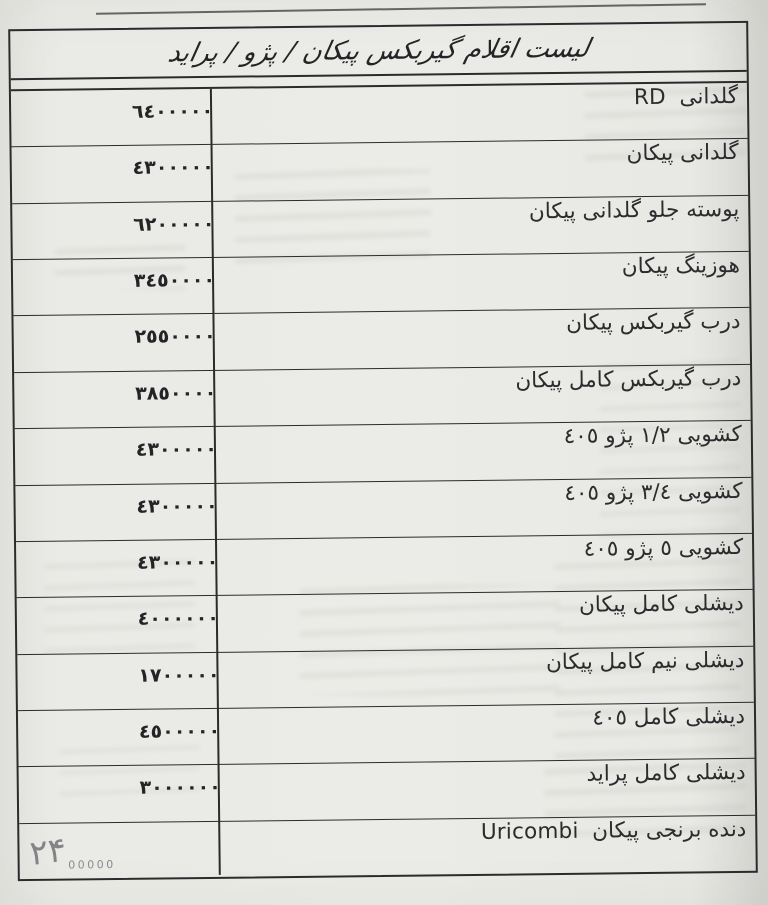  I want to click on price-cell: ١٧٠٠٠٠٠, so click(179, 675).